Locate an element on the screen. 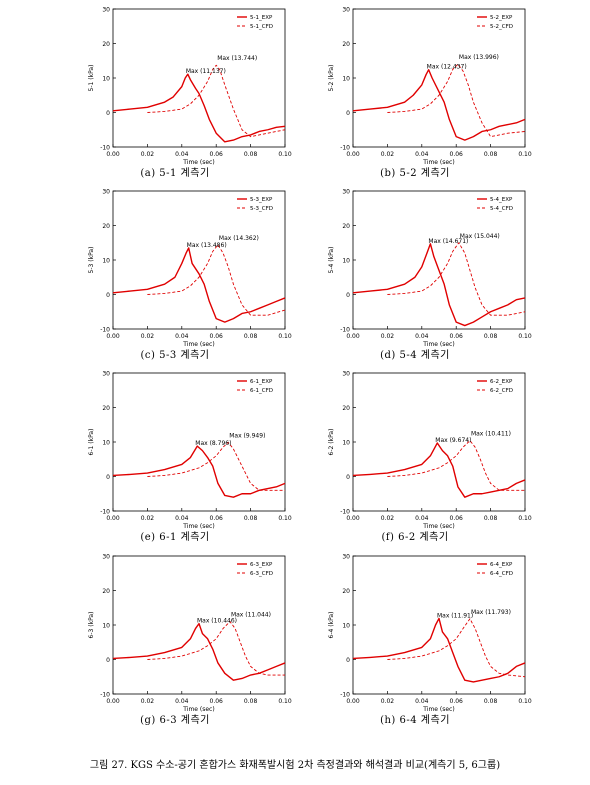 This screenshot has width=590, height=785. panel-caption: (e) 6-1 계측기 is located at coordinates (175, 537).